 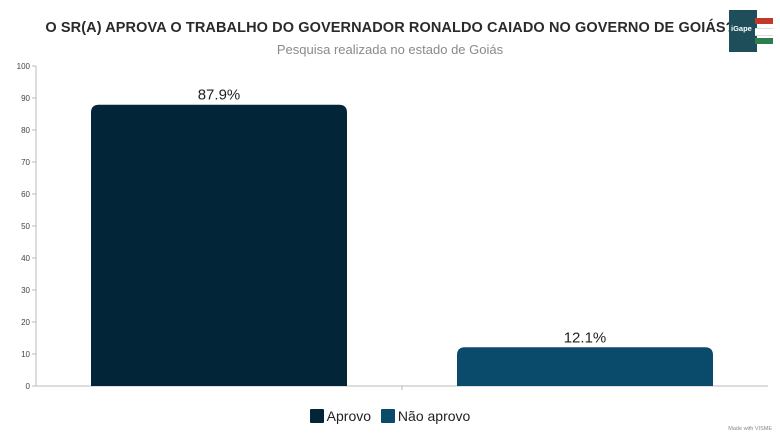 What do you see at coordinates (25, 322) in the screenshot?
I see `y-tick-label: 20` at bounding box center [25, 322].